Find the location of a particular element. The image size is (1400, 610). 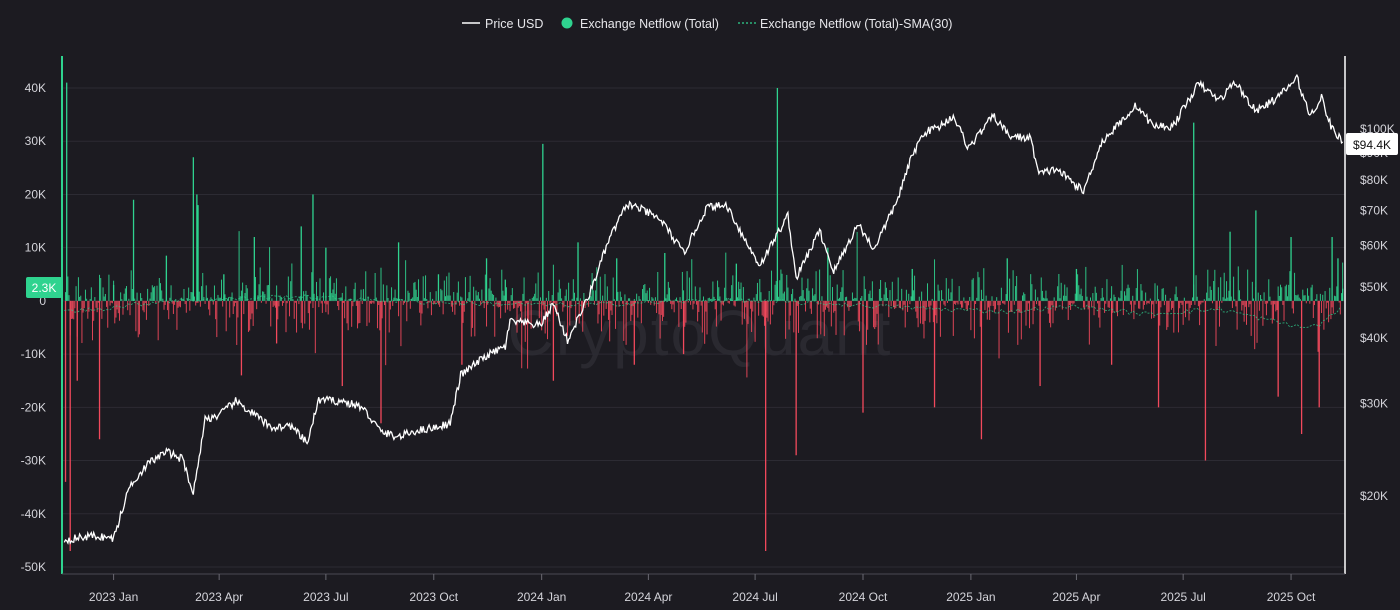

x-tick-label: 2024 Apr is located at coordinates (648, 597).